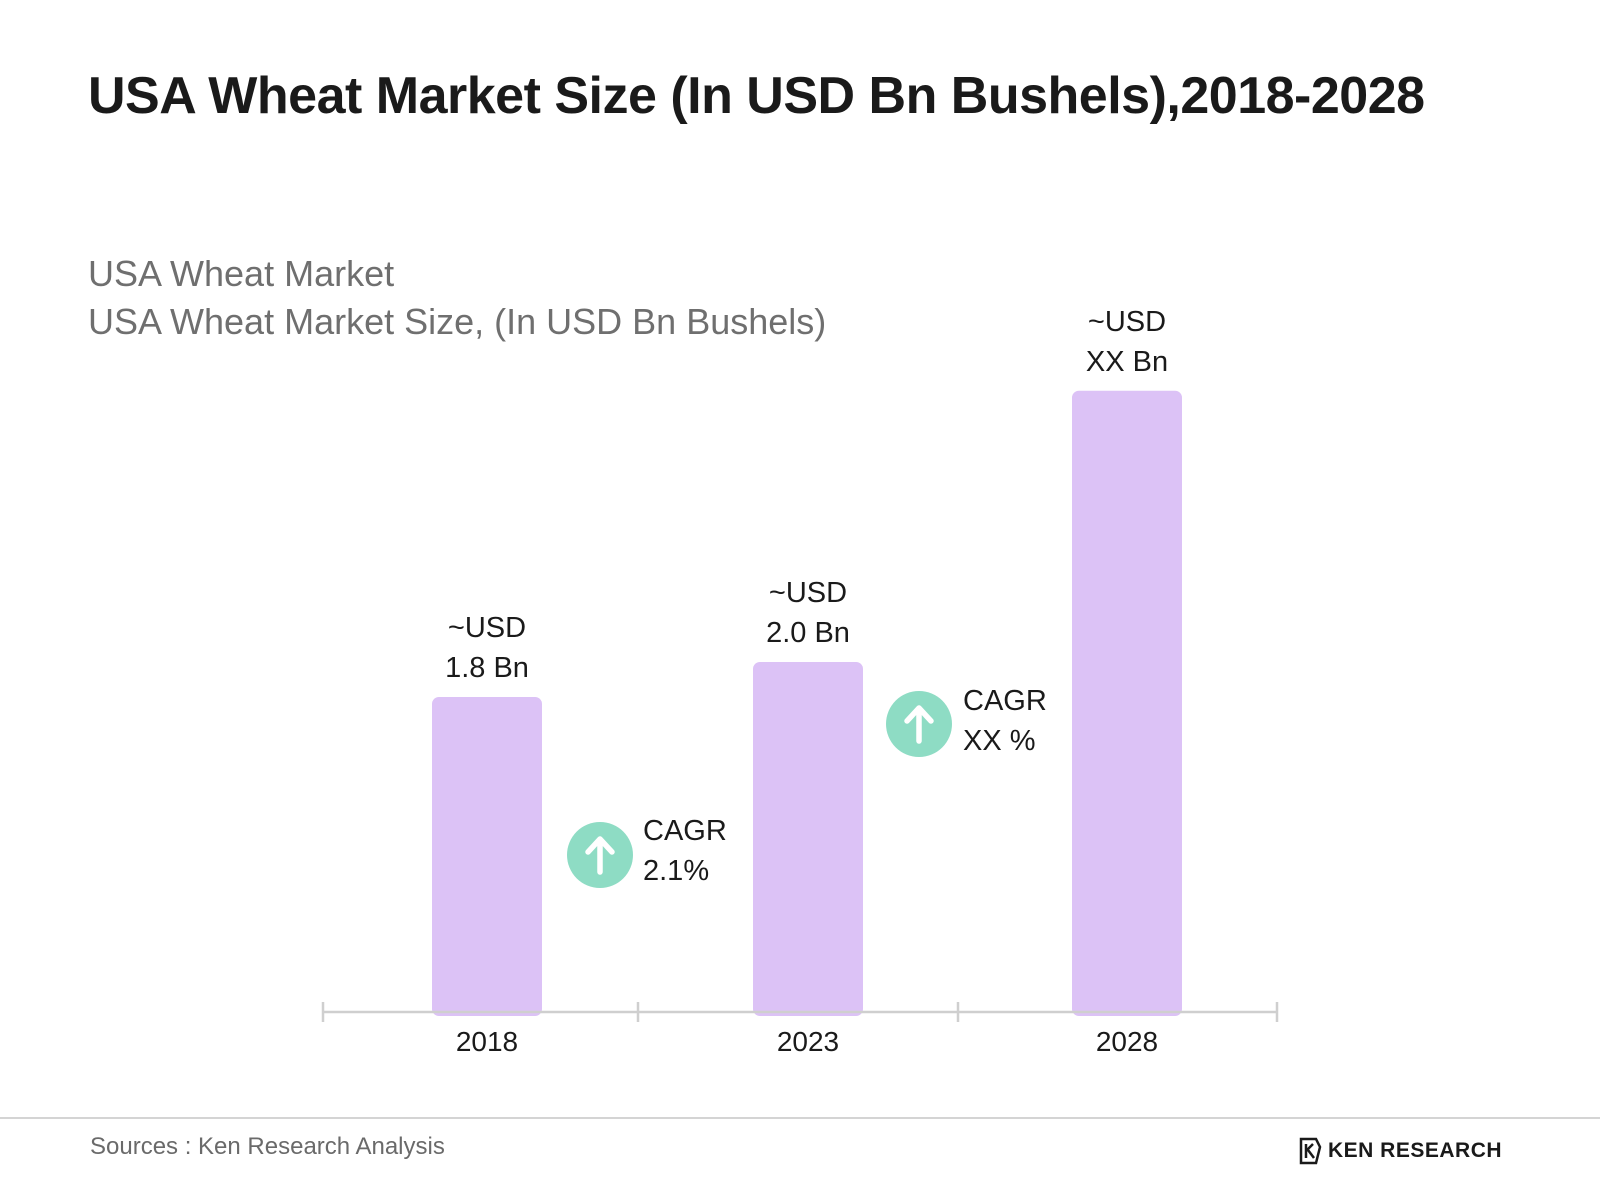 Image resolution: width=1600 pixels, height=1200 pixels. What do you see at coordinates (1005, 721) in the screenshot?
I see `cagr-label: CAGR XX %` at bounding box center [1005, 721].